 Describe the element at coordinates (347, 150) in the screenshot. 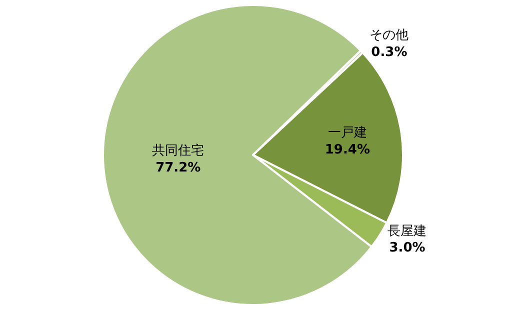

I see `data-label: 19.4%` at that location.